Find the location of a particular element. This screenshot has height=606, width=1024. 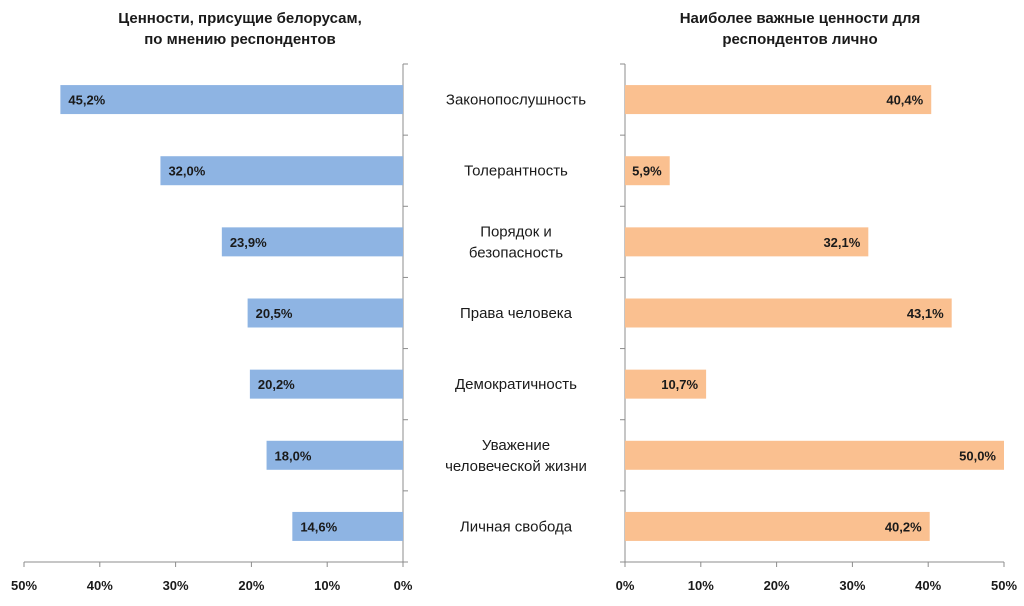

right-title-line-1: Наиболее важные ценности для is located at coordinates (800, 18).